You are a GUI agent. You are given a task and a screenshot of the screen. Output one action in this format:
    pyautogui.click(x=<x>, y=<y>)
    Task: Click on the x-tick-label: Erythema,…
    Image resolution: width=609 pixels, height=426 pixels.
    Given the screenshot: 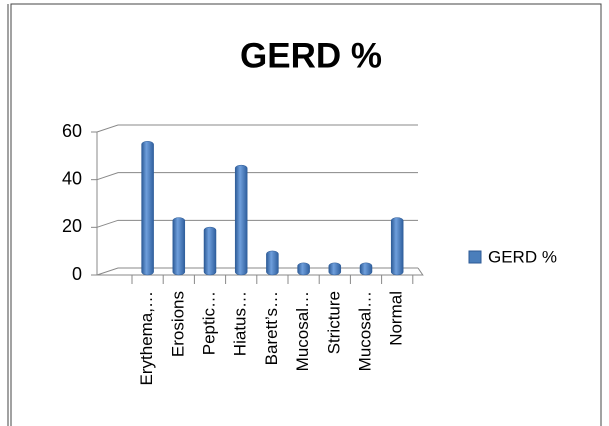 What is the action you would take?
    pyautogui.click(x=146, y=338)
    